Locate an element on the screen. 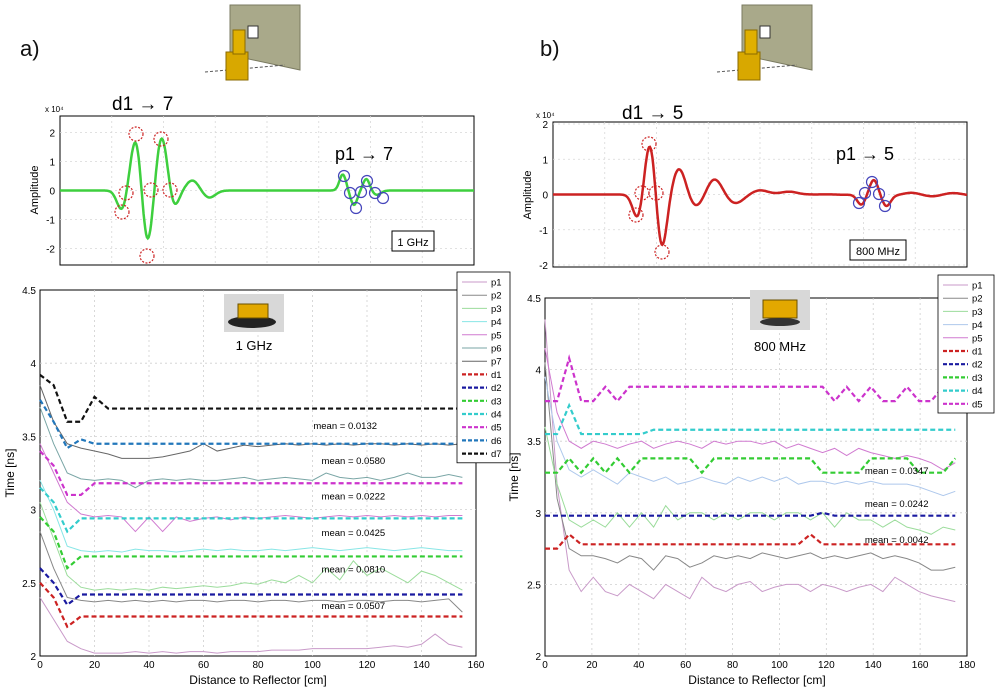 The image size is (1000, 693). freq-box-b: 800 MHz is located at coordinates (878, 252).